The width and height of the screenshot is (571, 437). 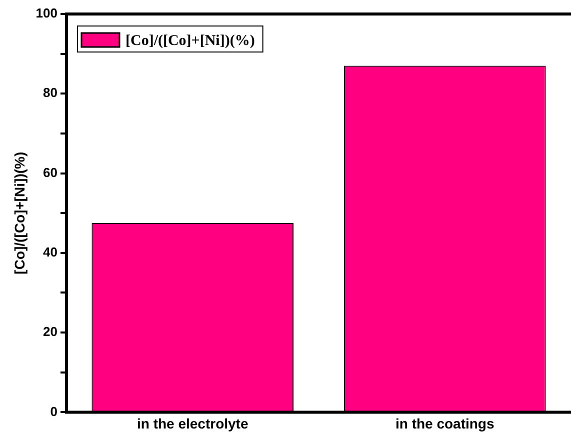 What do you see at coordinates (192, 423) in the screenshot?
I see `x-tick-label: in the electrolyte` at bounding box center [192, 423].